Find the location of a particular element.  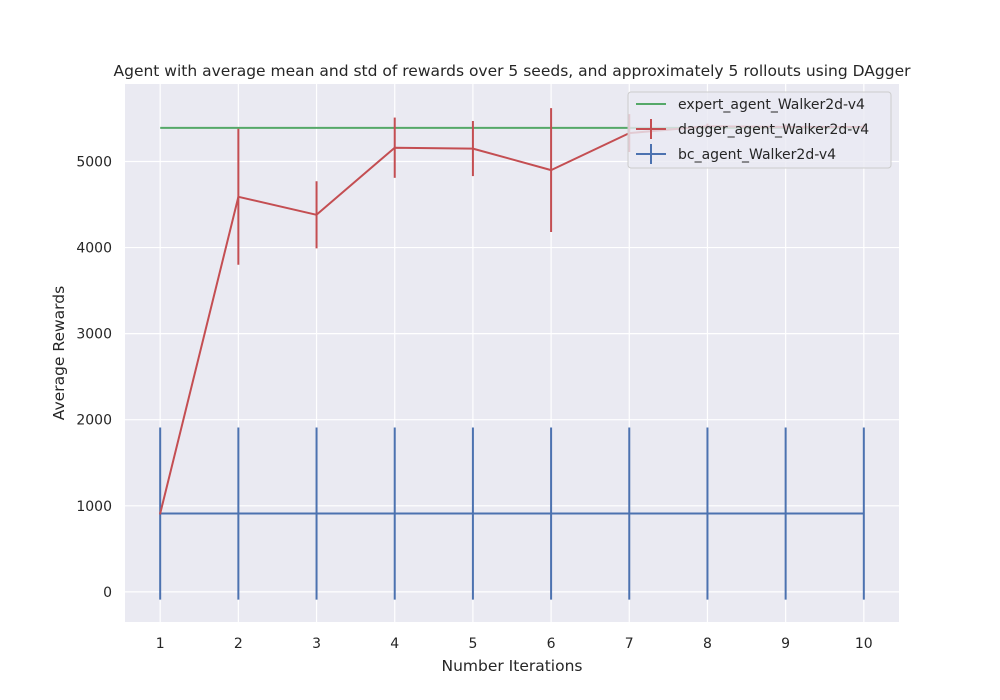

x-axis-label: Number Iterations is located at coordinates (511, 666).